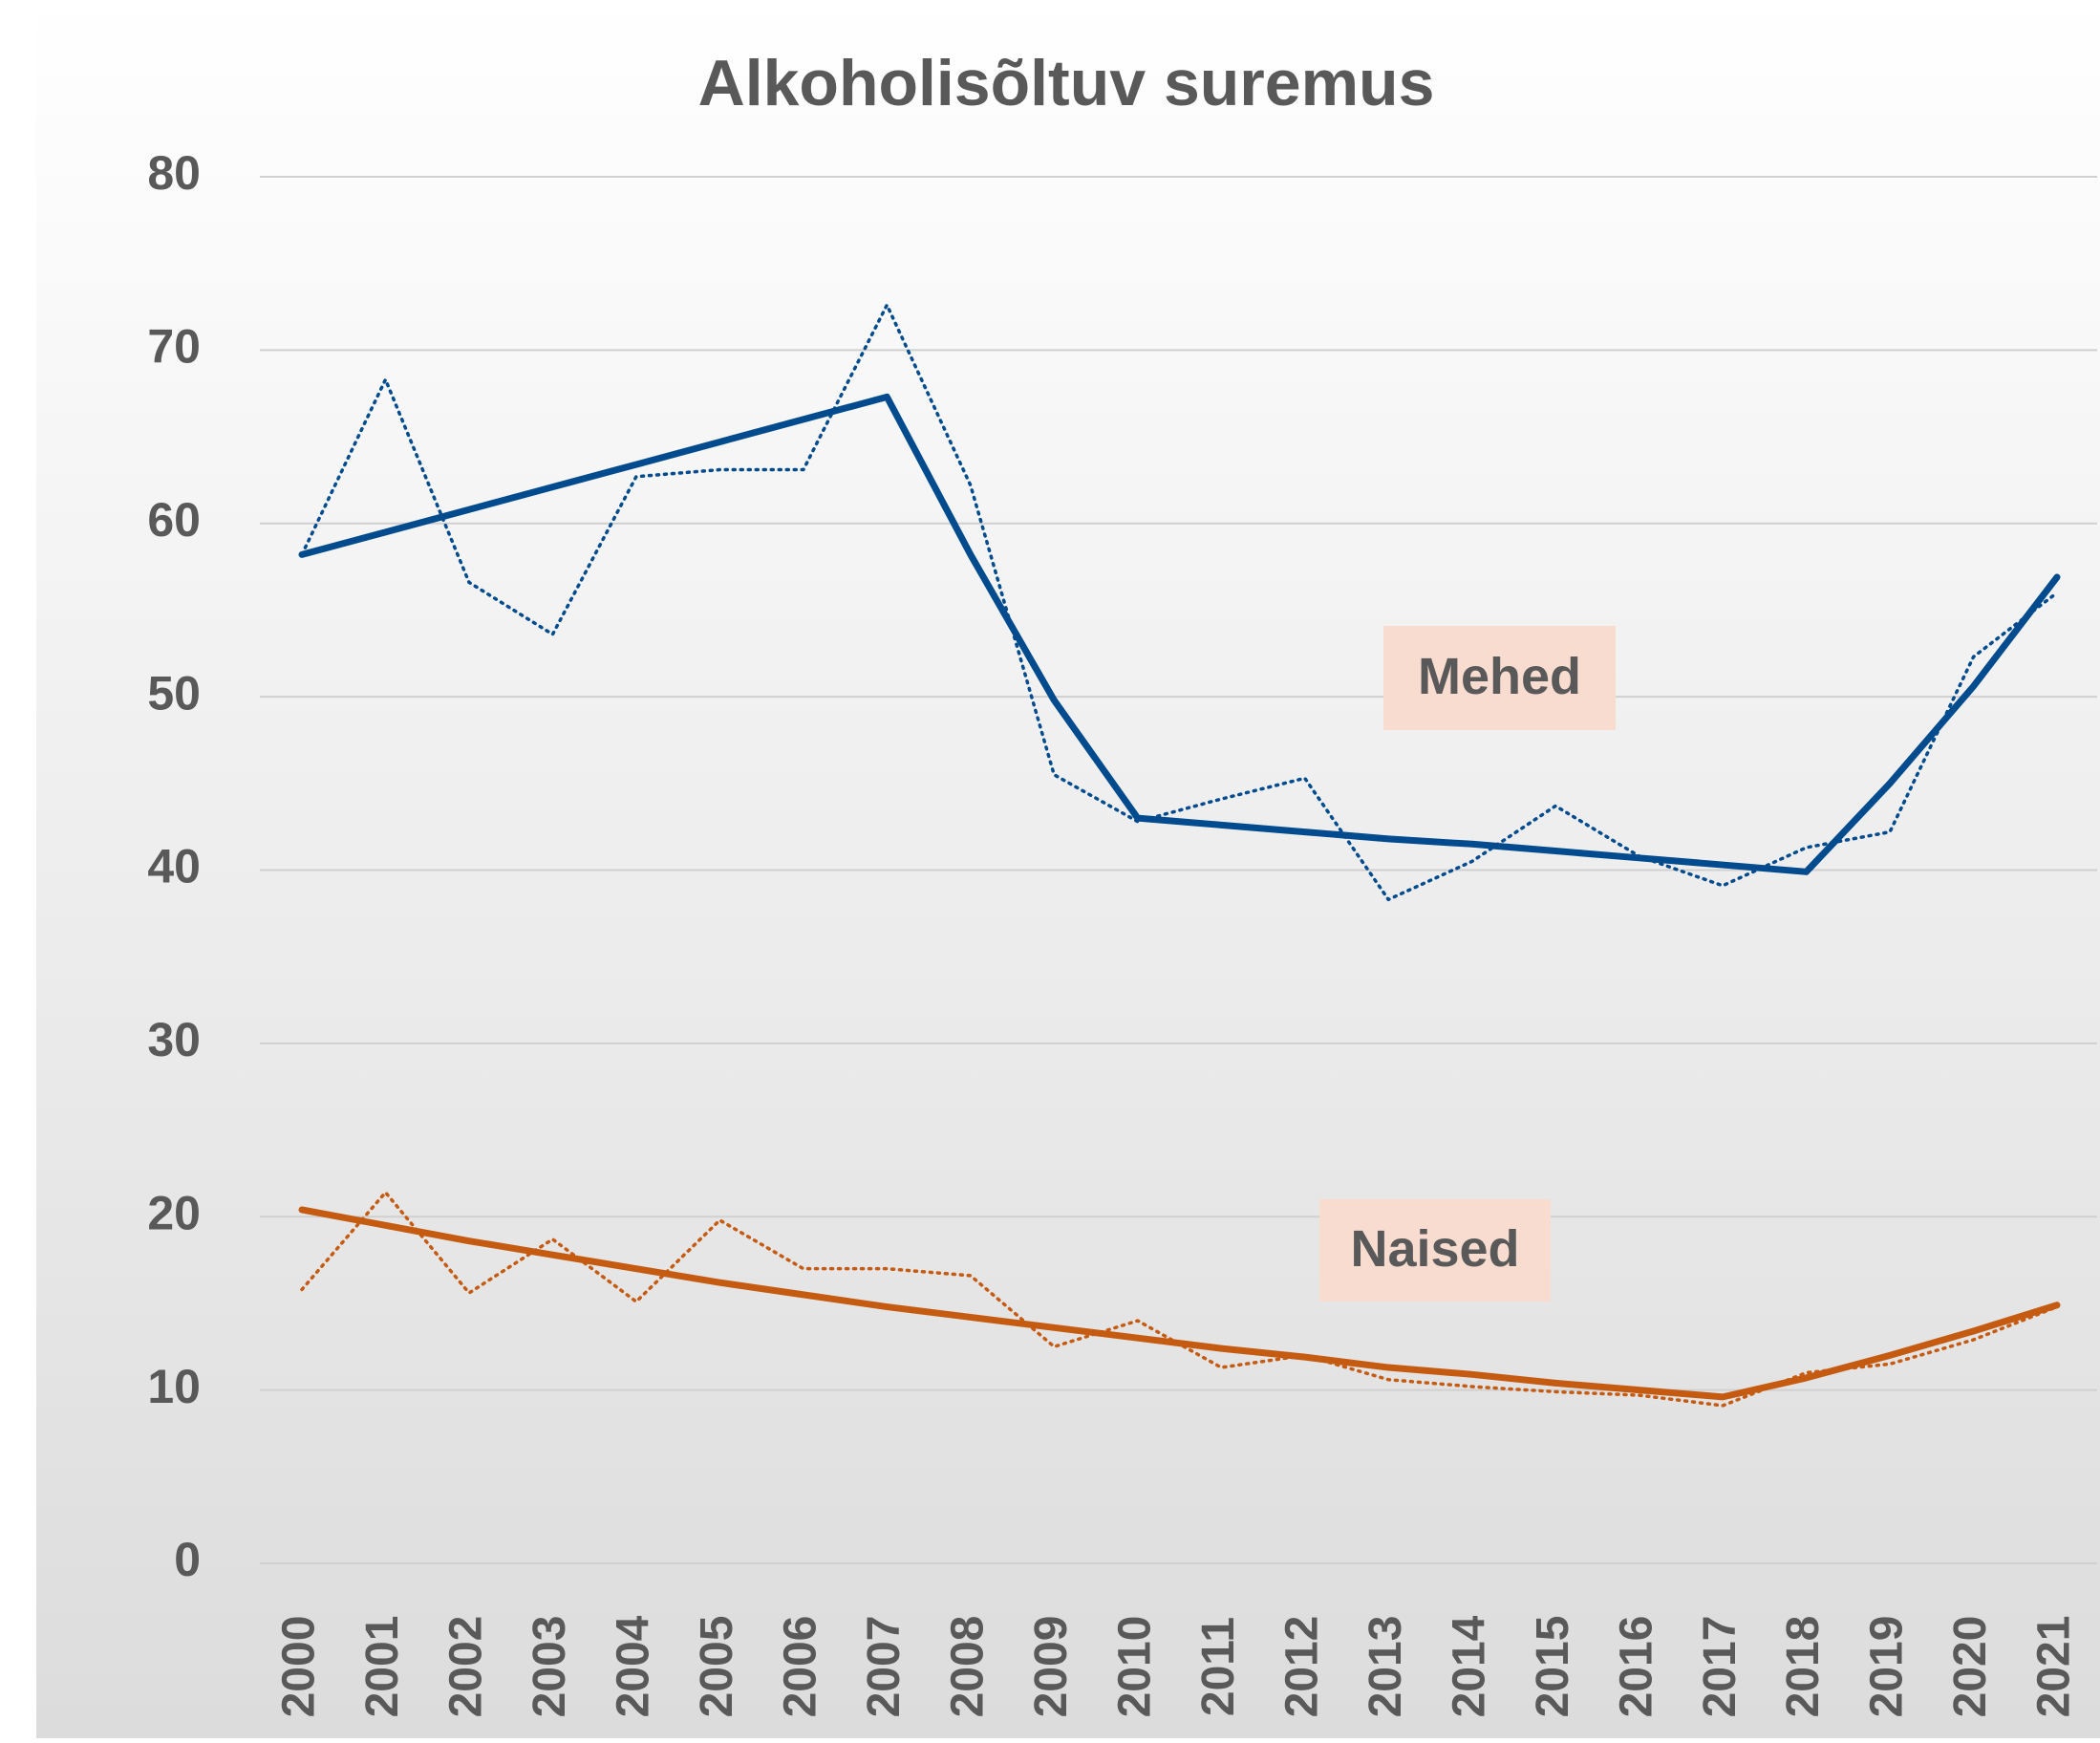  What do you see at coordinates (174, 693) in the screenshot?
I see `y-tick-label: 50` at bounding box center [174, 693].